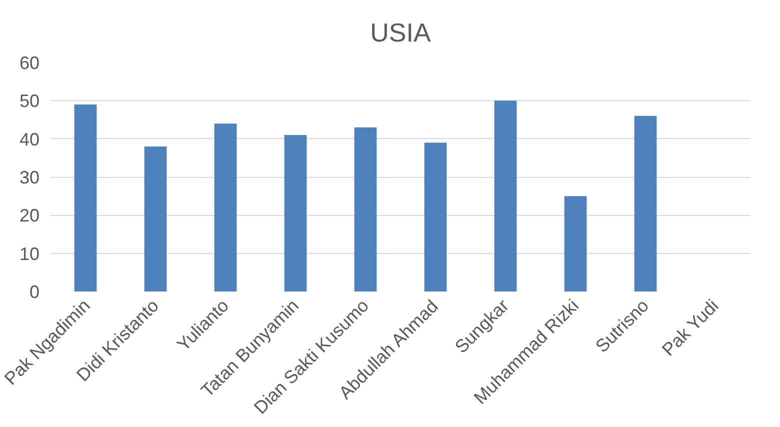 The image size is (780, 427). Describe the element at coordinates (29, 101) in the screenshot. I see `y-tick-label: 50` at that location.